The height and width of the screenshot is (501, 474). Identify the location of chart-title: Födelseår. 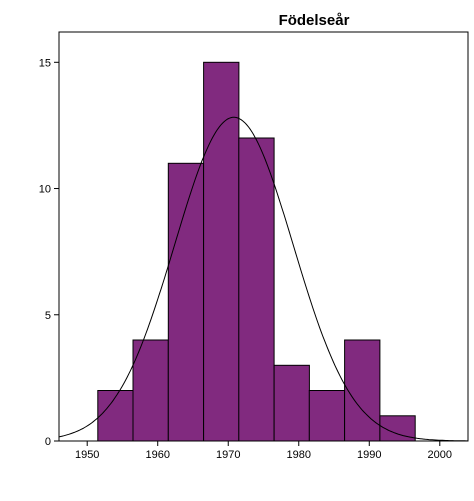
(314, 20).